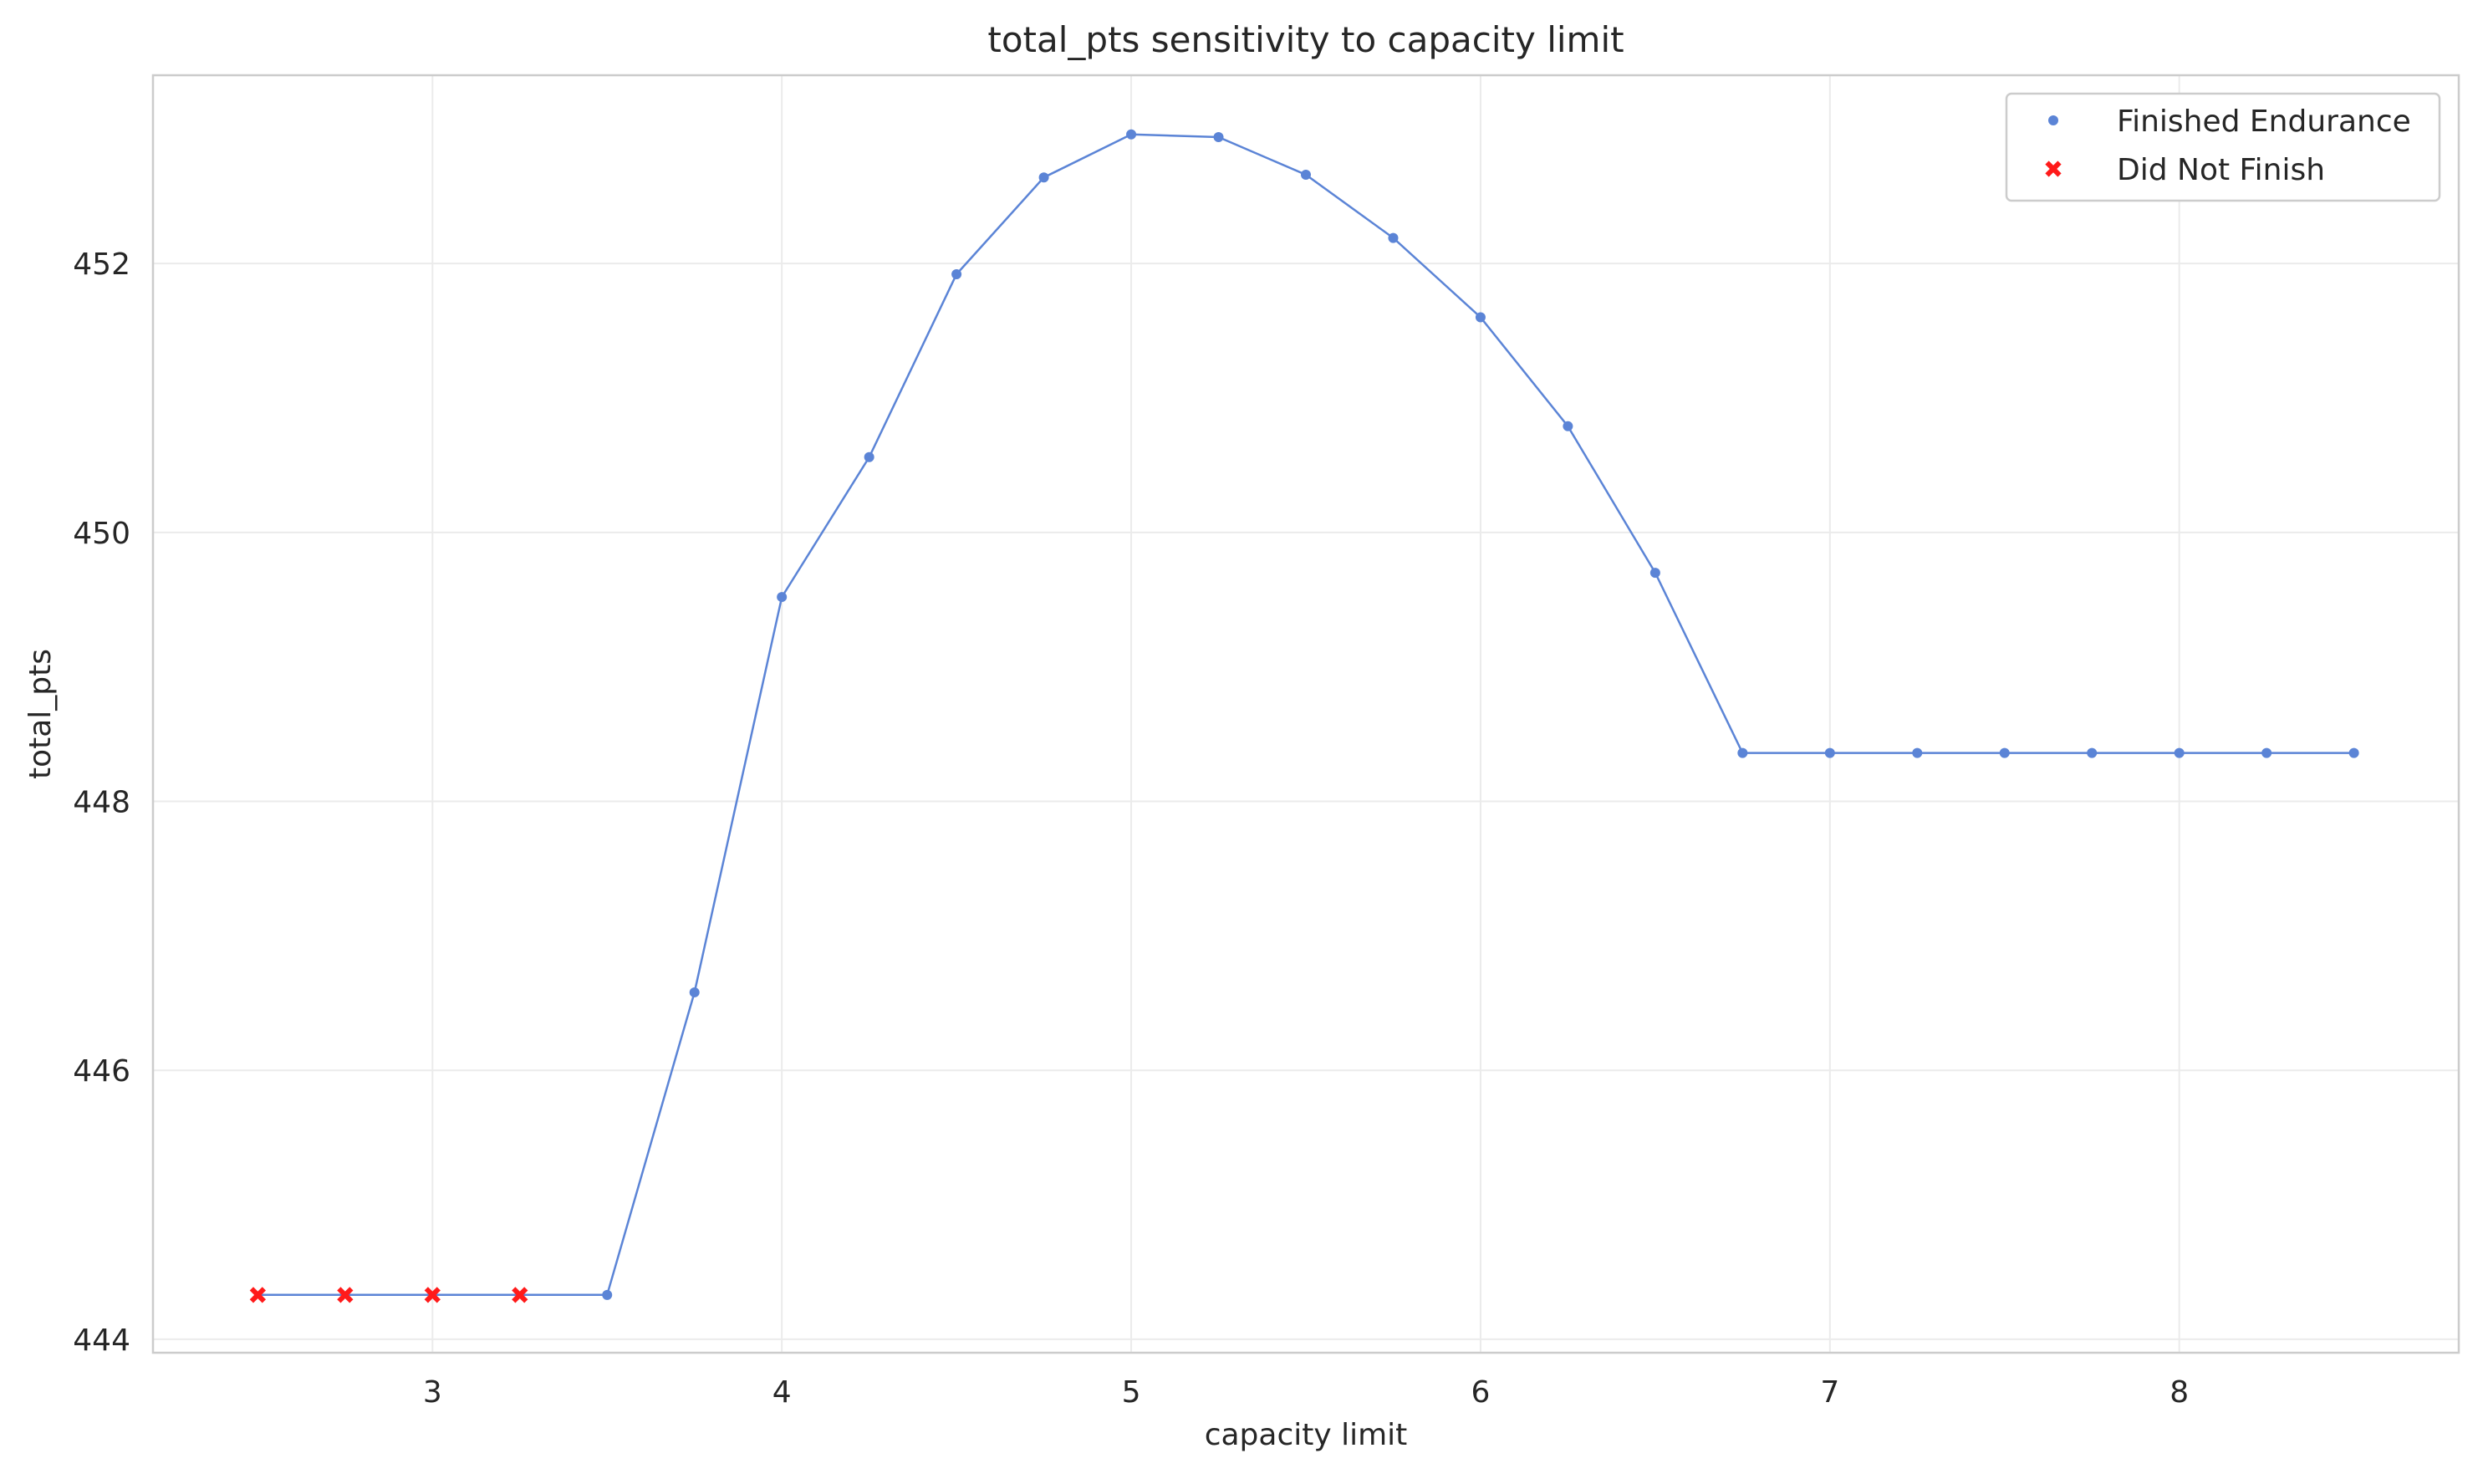  Describe the element at coordinates (1480, 1392) in the screenshot. I see `x-tick-label: 6` at that location.